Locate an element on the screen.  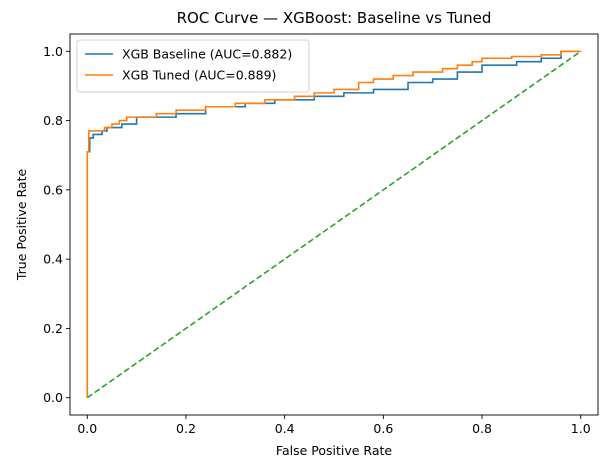
legend-label: XGB Baseline (AUC=0.882) is located at coordinates (207, 54).